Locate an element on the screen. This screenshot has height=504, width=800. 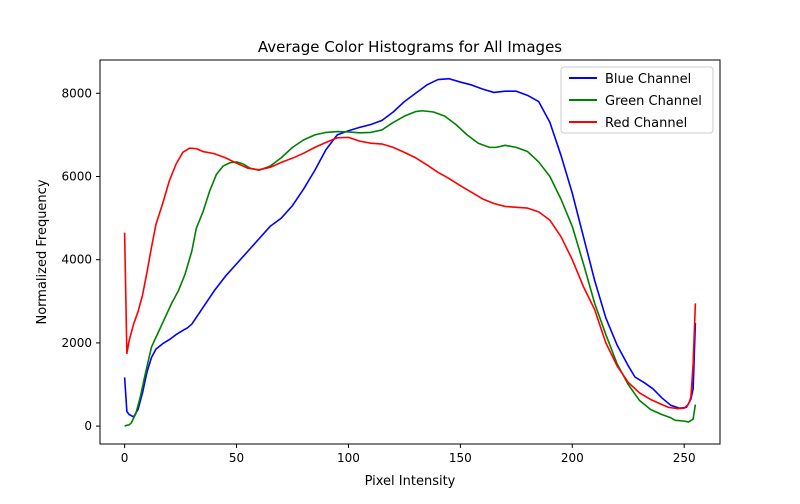
y-tick-label: 0 is located at coordinates (88, 426).